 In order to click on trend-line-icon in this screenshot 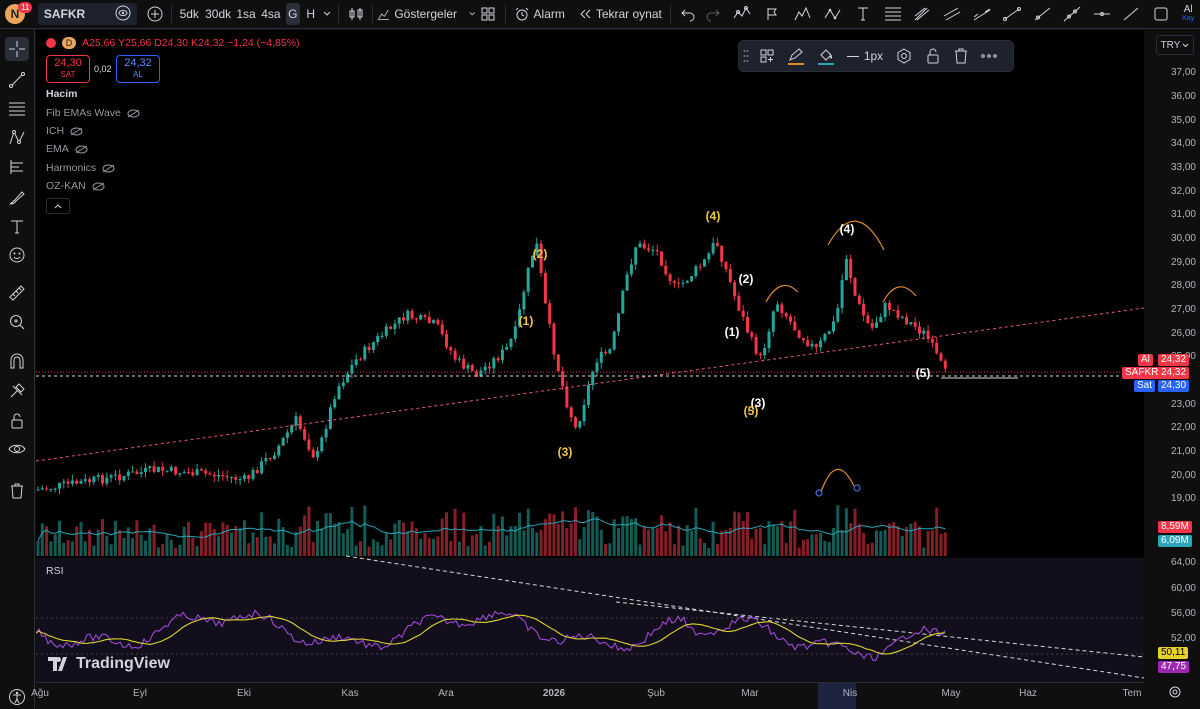, I will do `click(1012, 14)`.